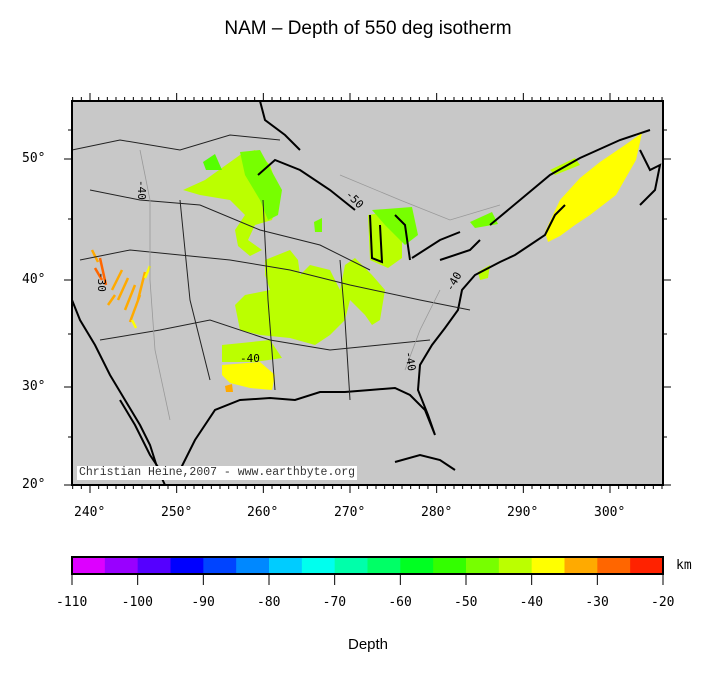 Image resolution: width=716 pixels, height=675 pixels. Describe the element at coordinates (101, 282) in the screenshot. I see `contour-label: -30` at that location.